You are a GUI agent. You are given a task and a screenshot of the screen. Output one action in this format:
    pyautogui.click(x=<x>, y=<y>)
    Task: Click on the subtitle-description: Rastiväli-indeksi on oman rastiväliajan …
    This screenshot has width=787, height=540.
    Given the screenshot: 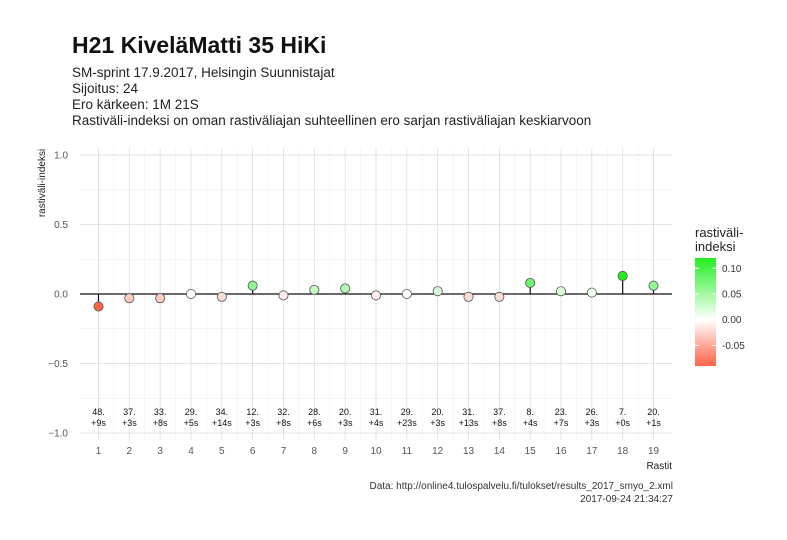 What is the action you would take?
    pyautogui.click(x=332, y=120)
    